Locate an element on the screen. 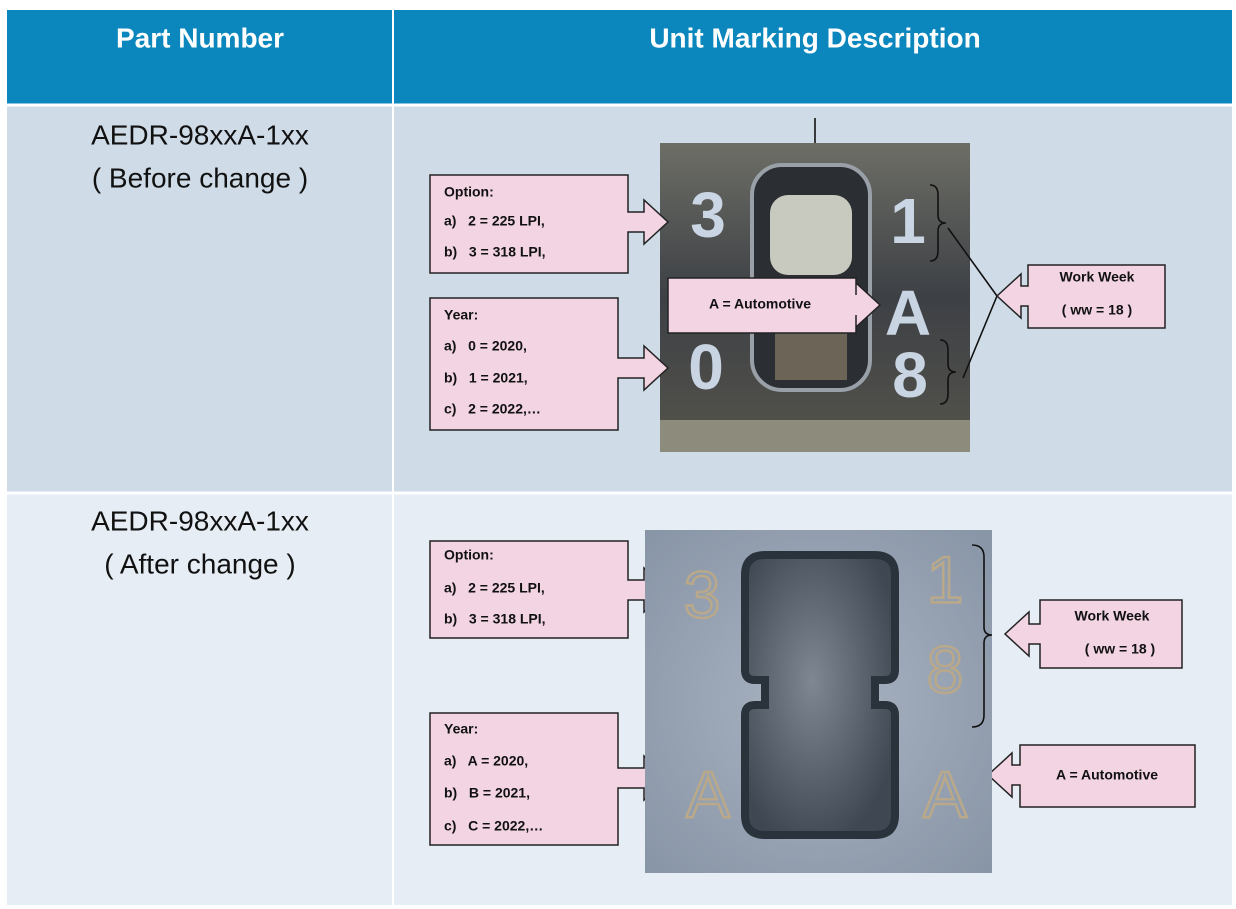 The height and width of the screenshot is (909, 1236). header-row is located at coordinates (619, 57).